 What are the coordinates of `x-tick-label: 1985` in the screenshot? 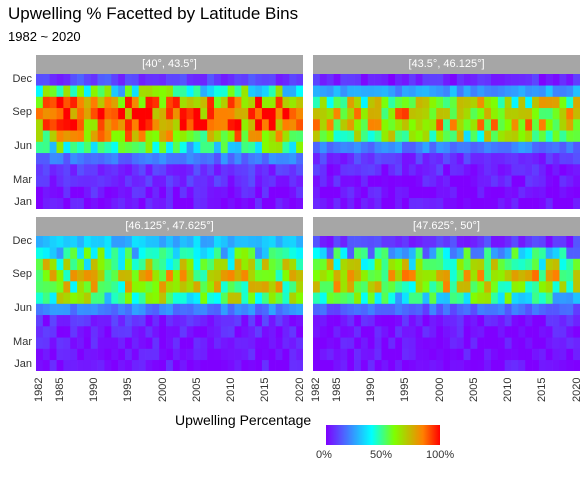 It's located at (336, 389).